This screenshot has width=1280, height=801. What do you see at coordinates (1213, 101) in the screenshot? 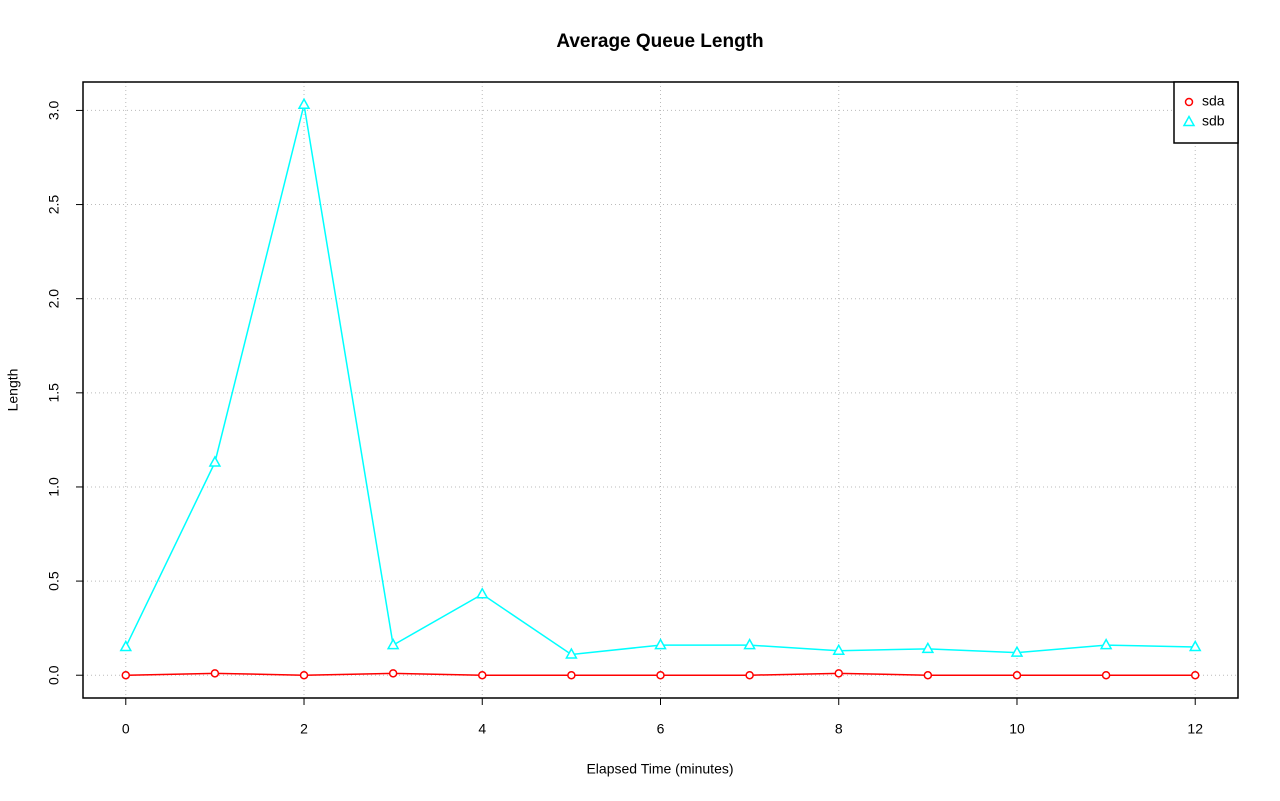
I see `legend-label: sda` at bounding box center [1213, 101].